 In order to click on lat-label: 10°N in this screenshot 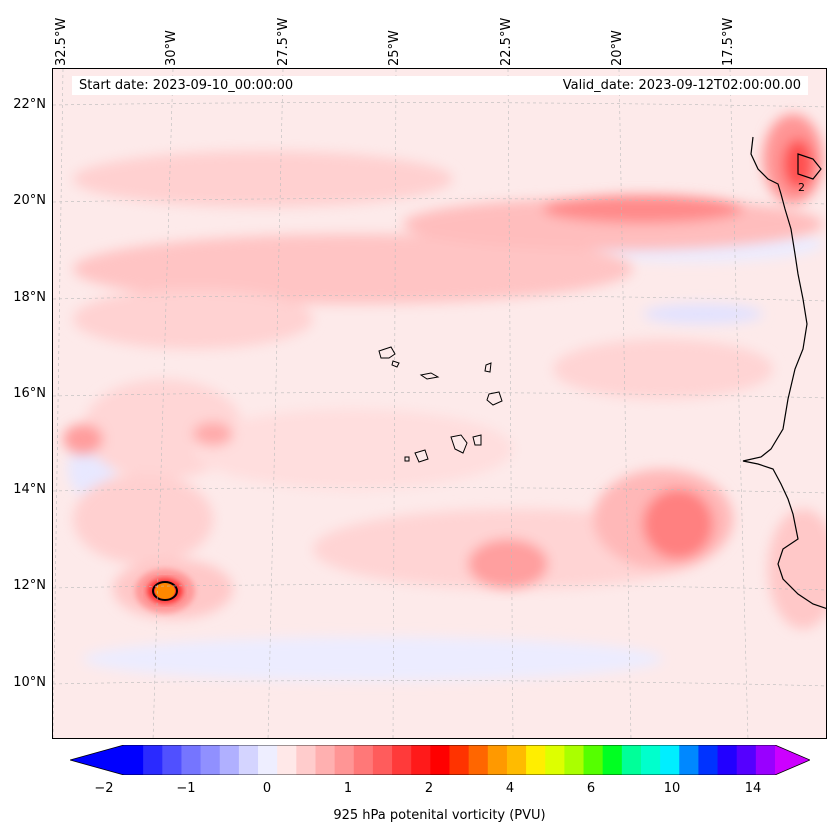, I will do `click(29, 682)`.